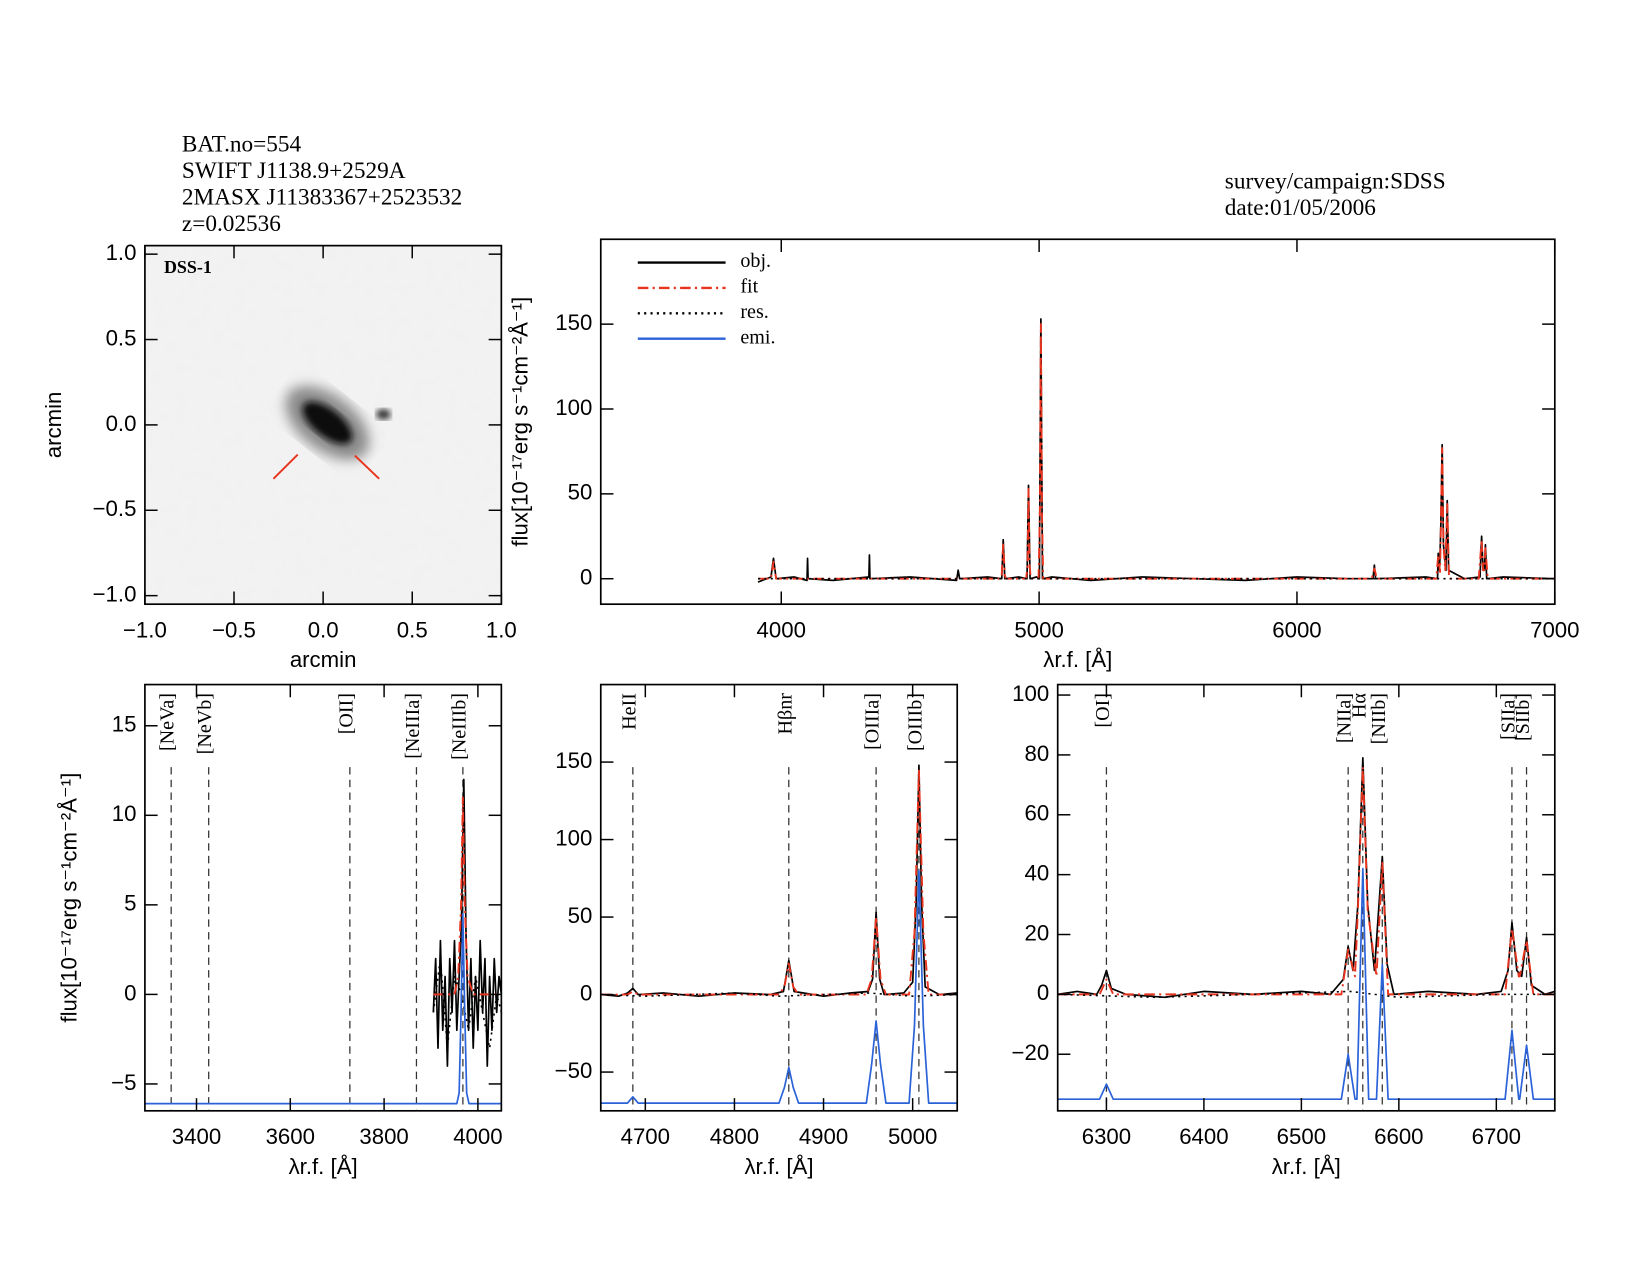 The width and height of the screenshot is (1650, 1280). What do you see at coordinates (645, 1136) in the screenshot?
I see `x-tick-label: 4700` at bounding box center [645, 1136].